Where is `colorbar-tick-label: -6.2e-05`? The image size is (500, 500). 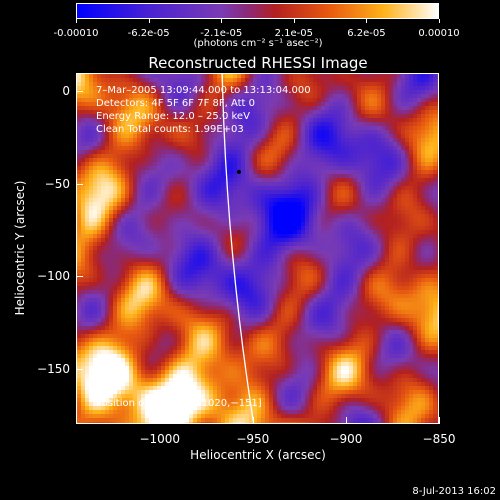 colorbar-tick-label: -6.2e-05 is located at coordinates (148, 33).